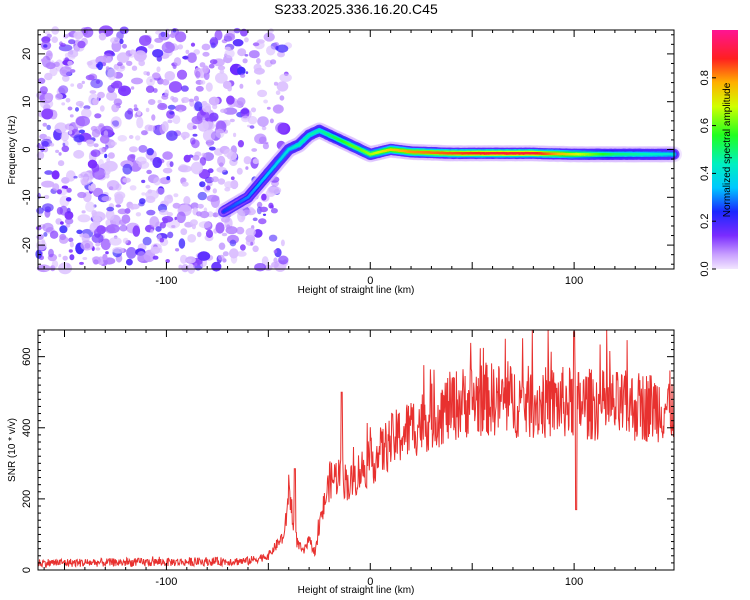 The height and width of the screenshot is (600, 750). What do you see at coordinates (27, 197) in the screenshot?
I see `heatmap-y-tick-label: -10` at bounding box center [27, 197].